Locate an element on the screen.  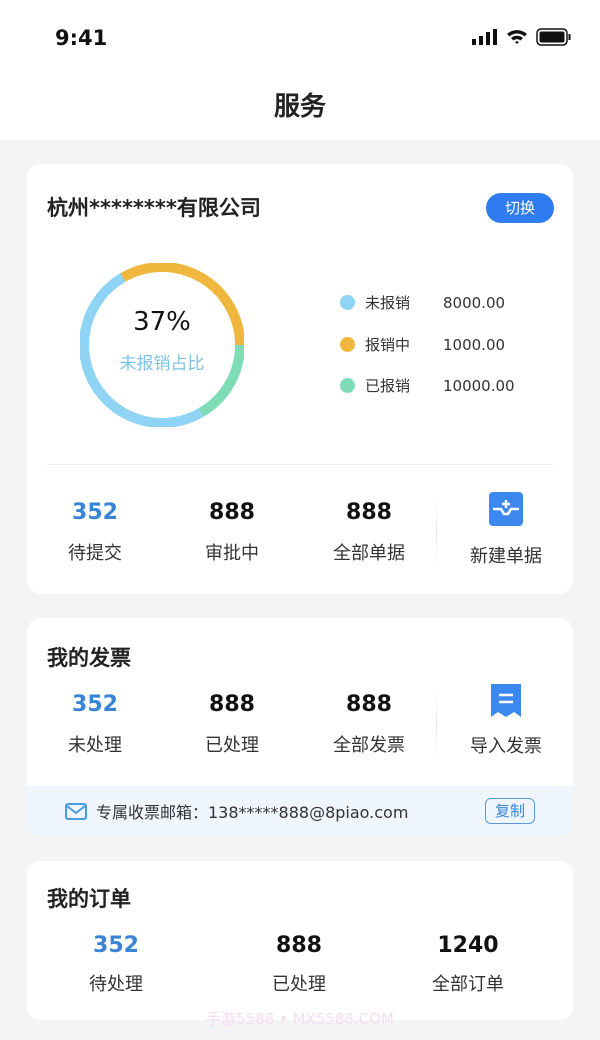
switch-company-button: 切换 is located at coordinates (520, 208).